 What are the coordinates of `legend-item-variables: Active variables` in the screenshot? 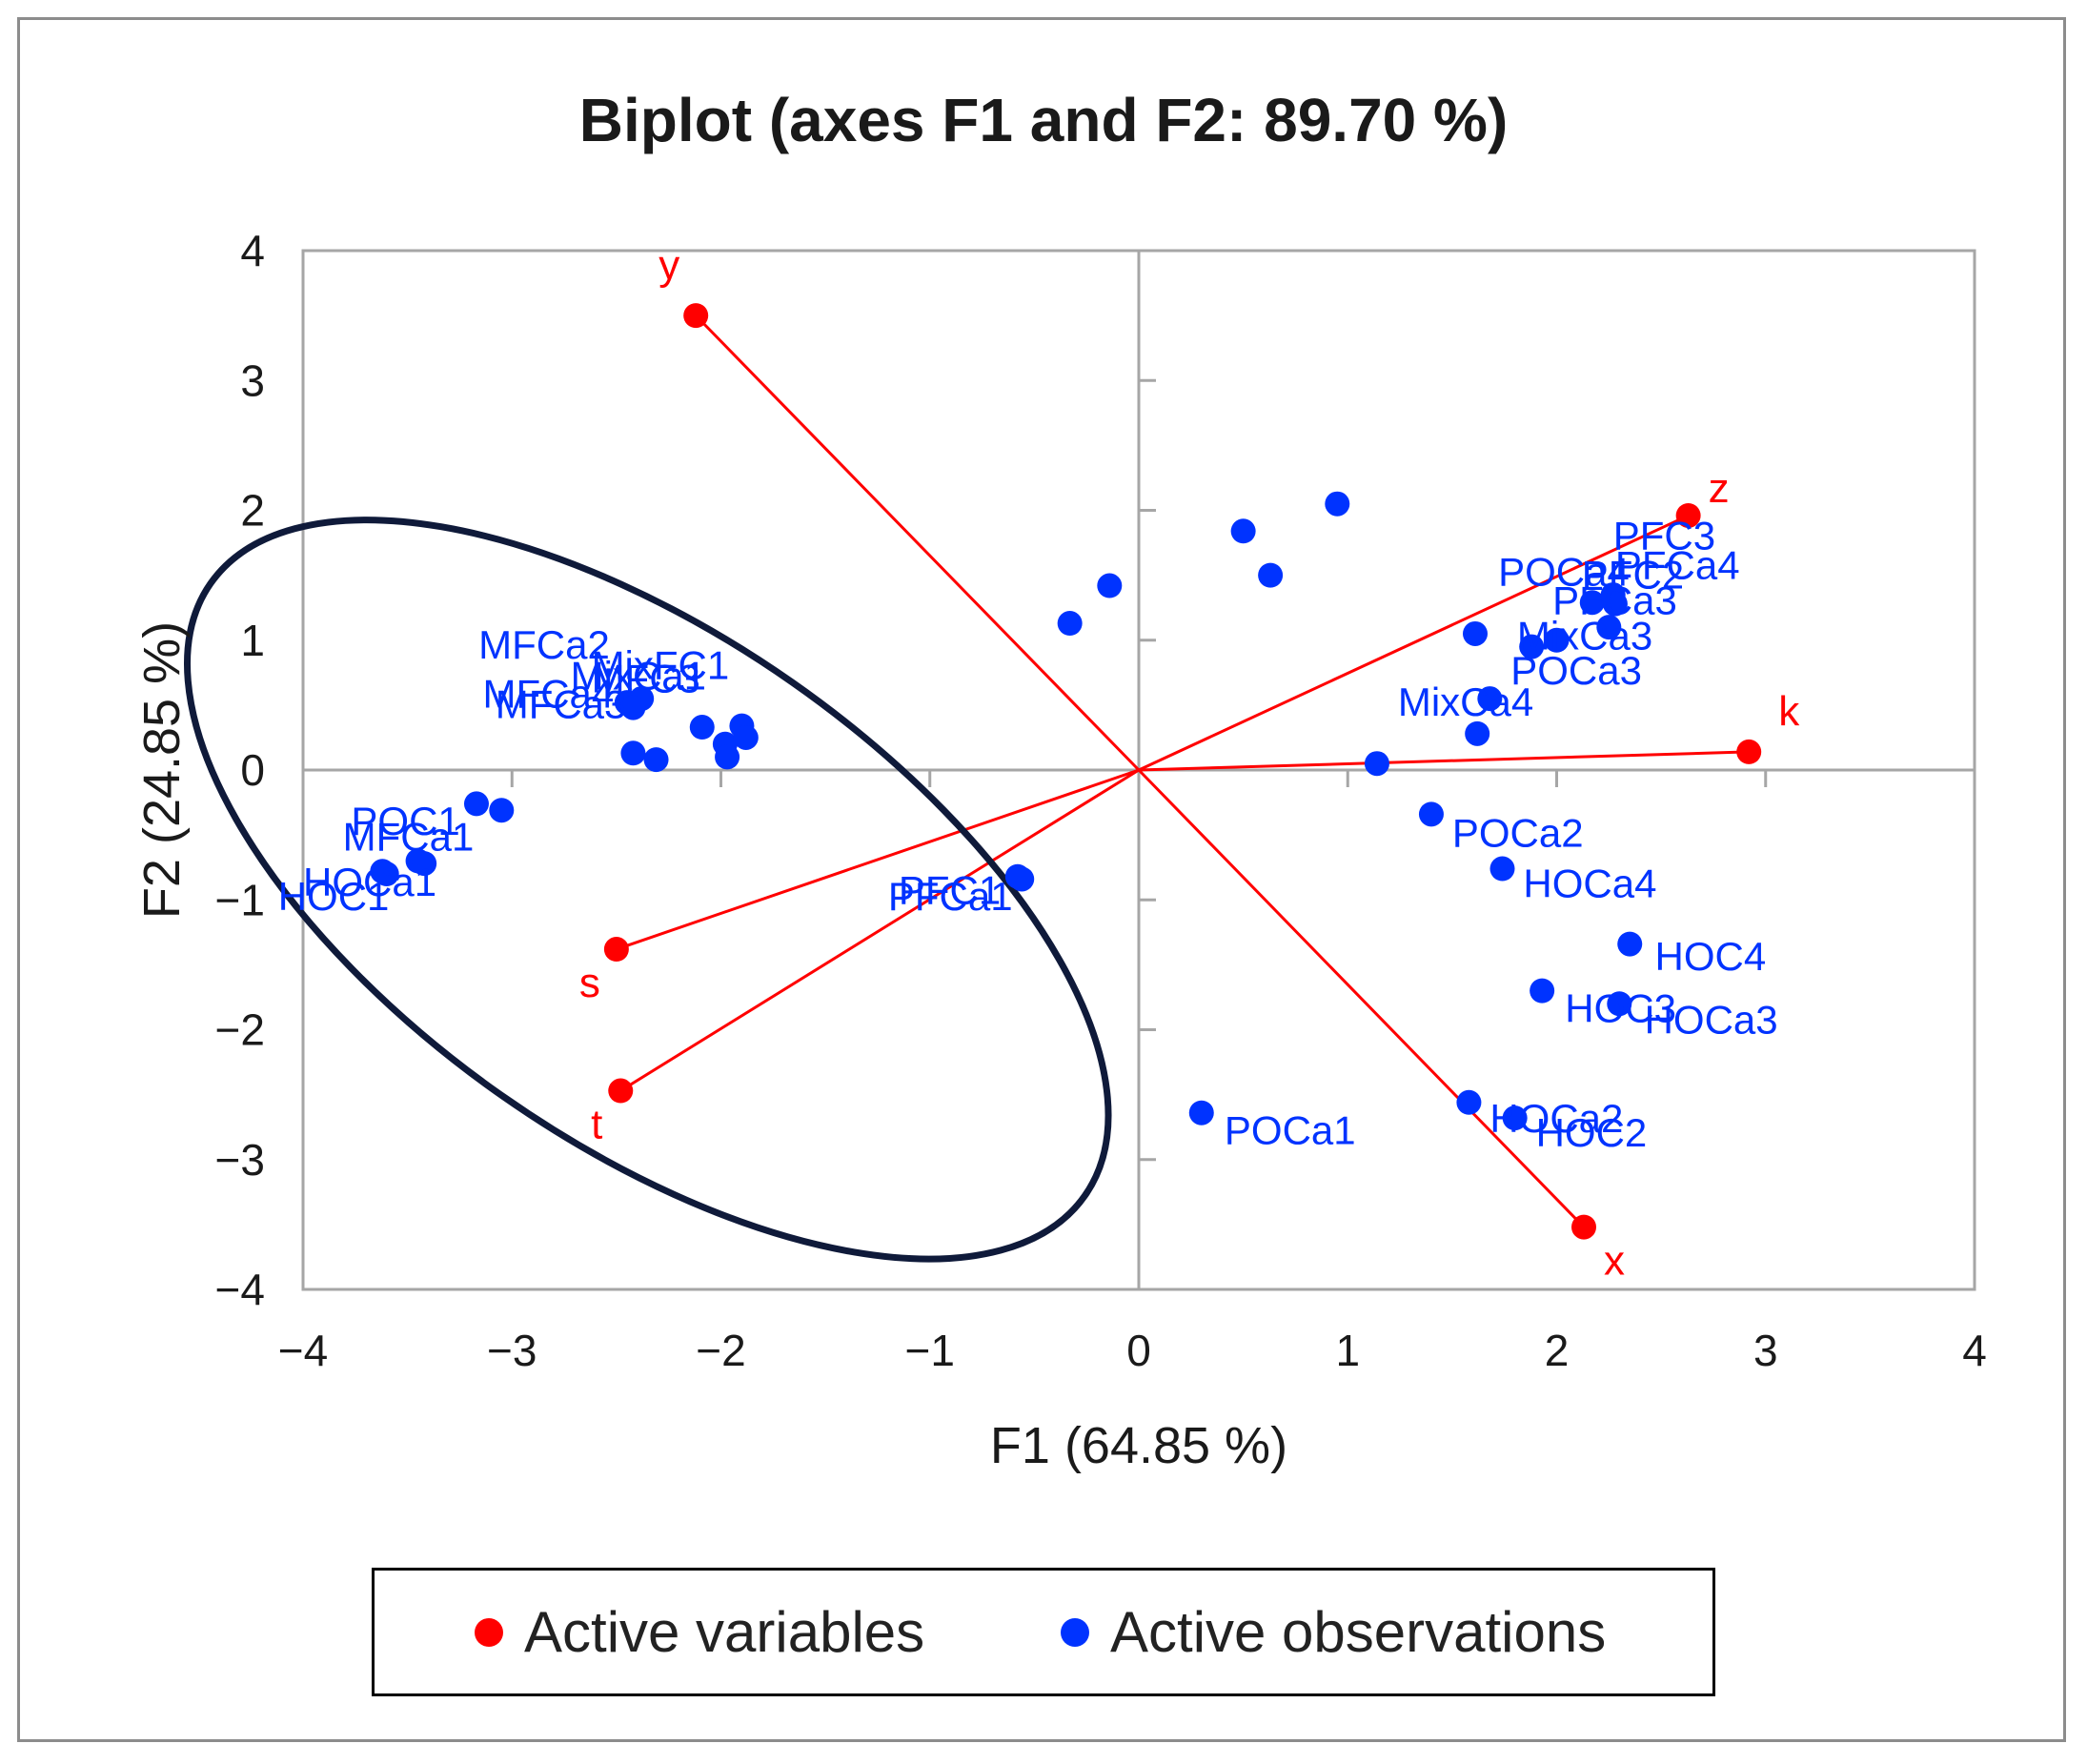 It's located at (699, 1632).